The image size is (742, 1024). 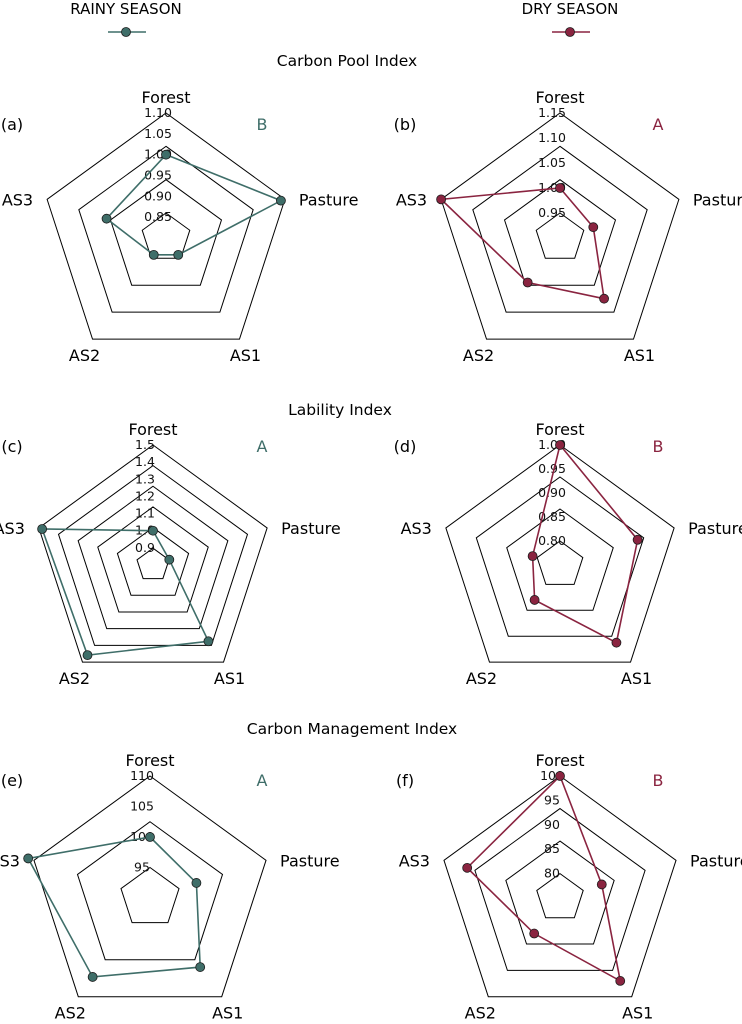 I want to click on tick-label: 105, so click(x=142, y=806).